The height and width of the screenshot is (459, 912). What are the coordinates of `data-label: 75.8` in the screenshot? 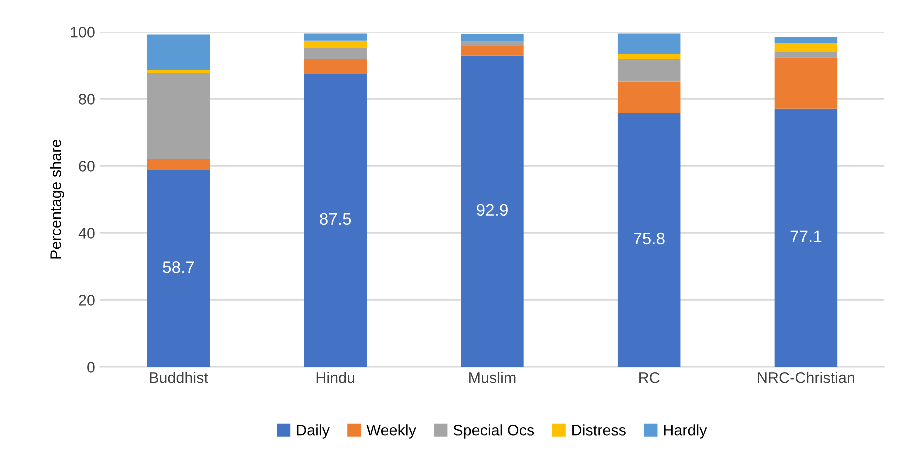 It's located at (649, 238).